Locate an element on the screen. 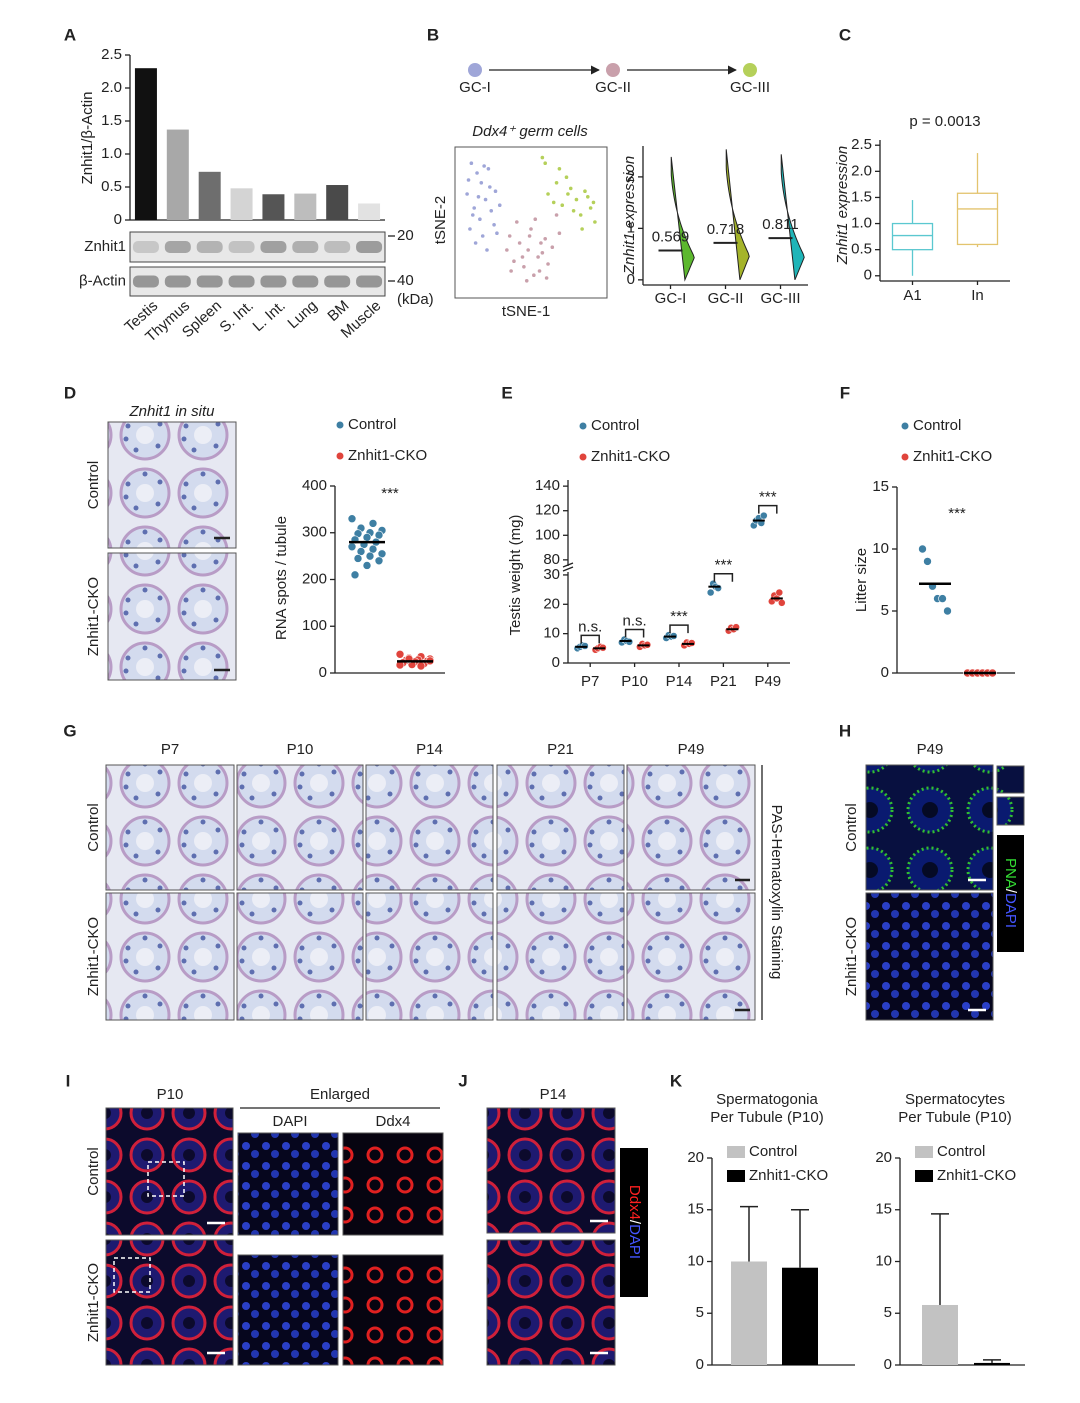  stain-box is located at coordinates (1010, 893).